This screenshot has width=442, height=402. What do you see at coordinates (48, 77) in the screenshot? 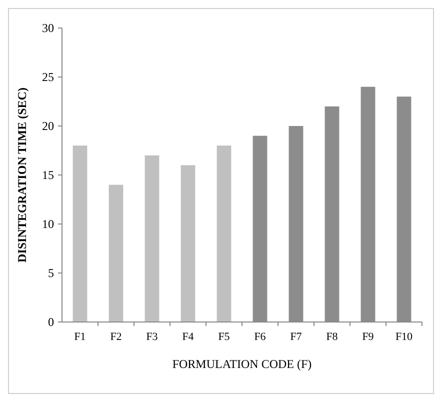
I see `y-tick-label: 25` at bounding box center [48, 77].